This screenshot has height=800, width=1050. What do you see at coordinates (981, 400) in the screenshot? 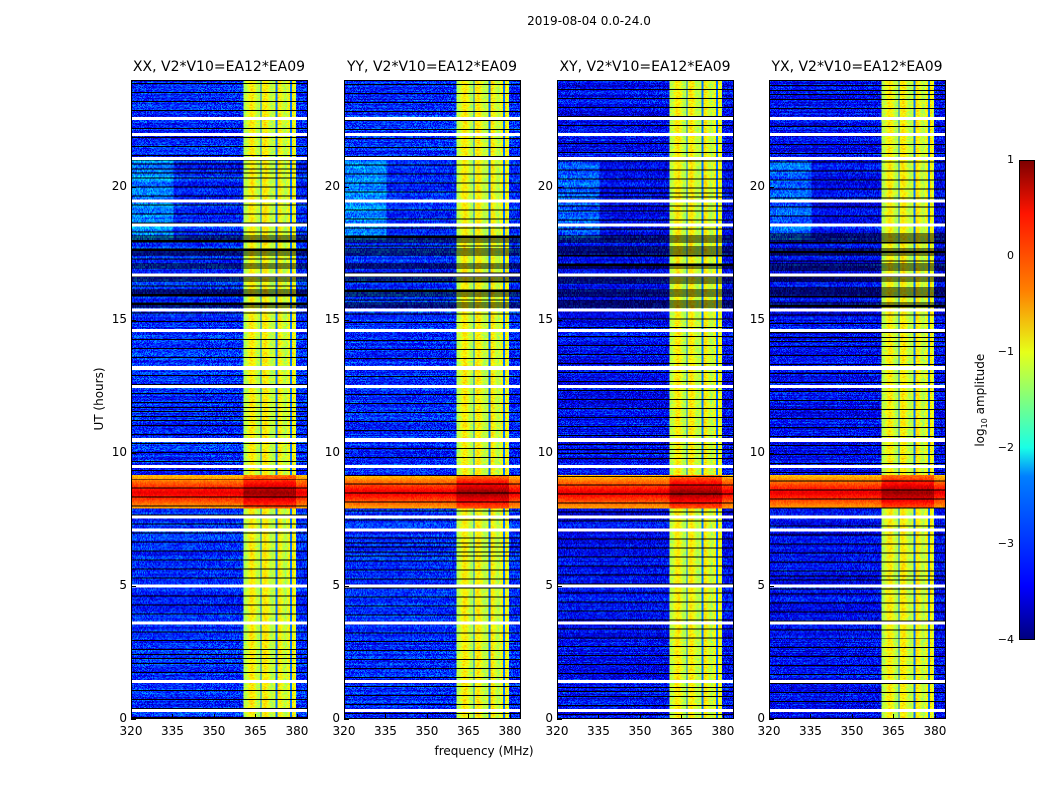
I see `colorbar-label: log10 amplitude` at bounding box center [981, 400].